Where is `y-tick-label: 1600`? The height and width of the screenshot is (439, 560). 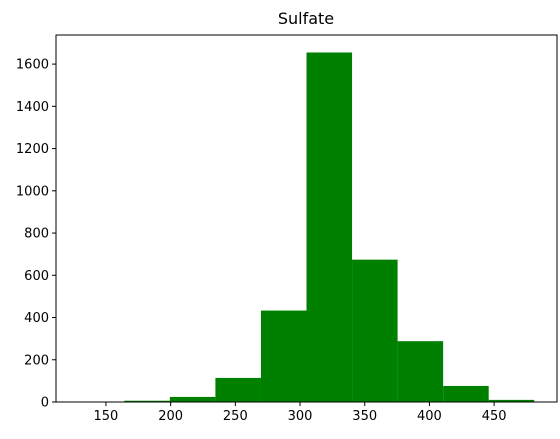
y-tick-label: 1600 is located at coordinates (32, 65).